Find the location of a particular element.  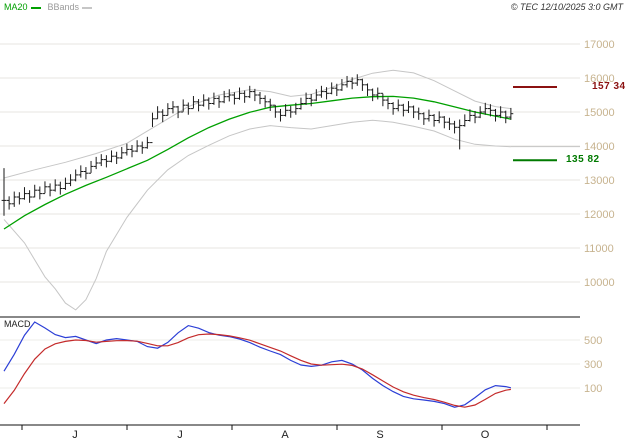

ma20-line-swatch is located at coordinates (35, 7).